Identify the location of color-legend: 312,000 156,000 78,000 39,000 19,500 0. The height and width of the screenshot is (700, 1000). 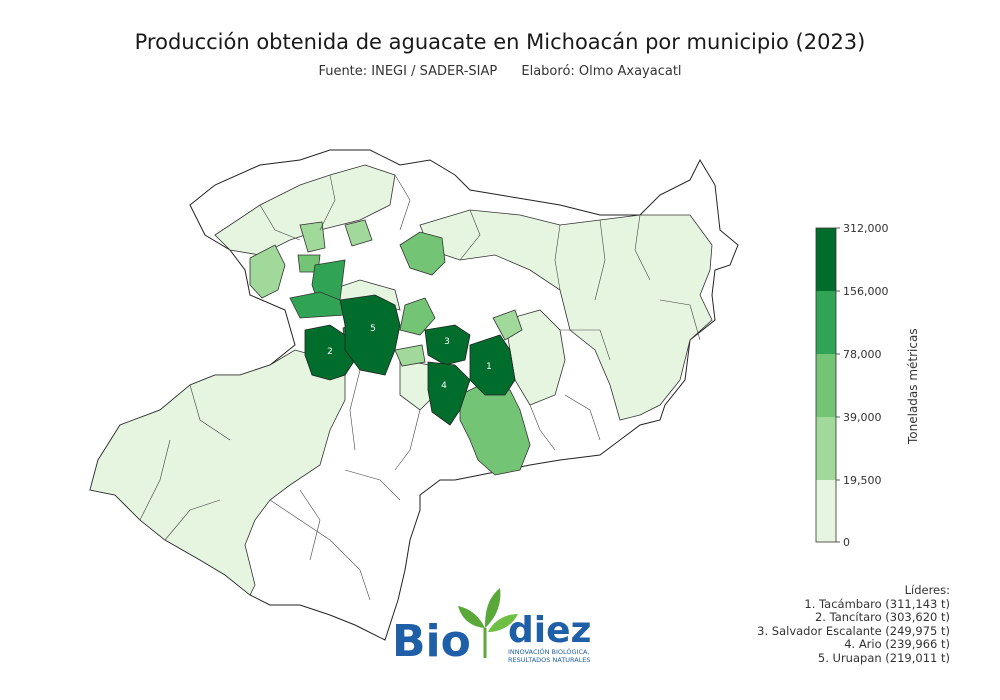
(852, 385).